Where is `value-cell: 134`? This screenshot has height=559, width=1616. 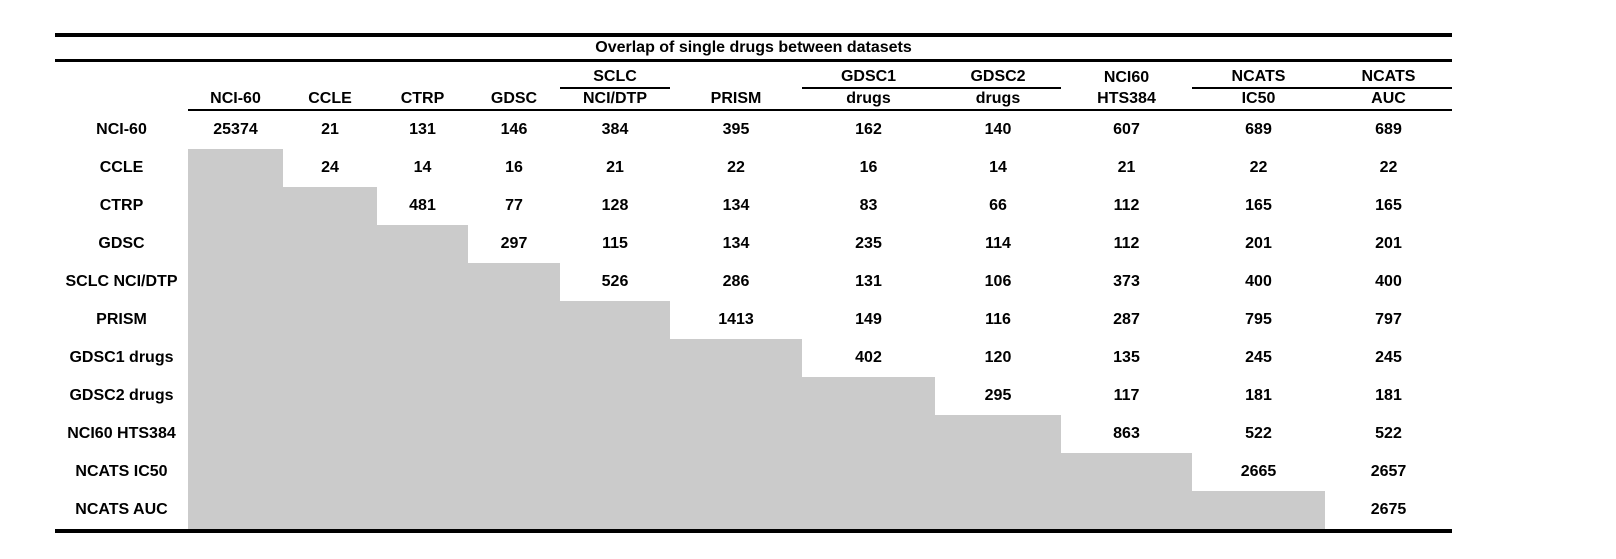 value-cell: 134 is located at coordinates (736, 243).